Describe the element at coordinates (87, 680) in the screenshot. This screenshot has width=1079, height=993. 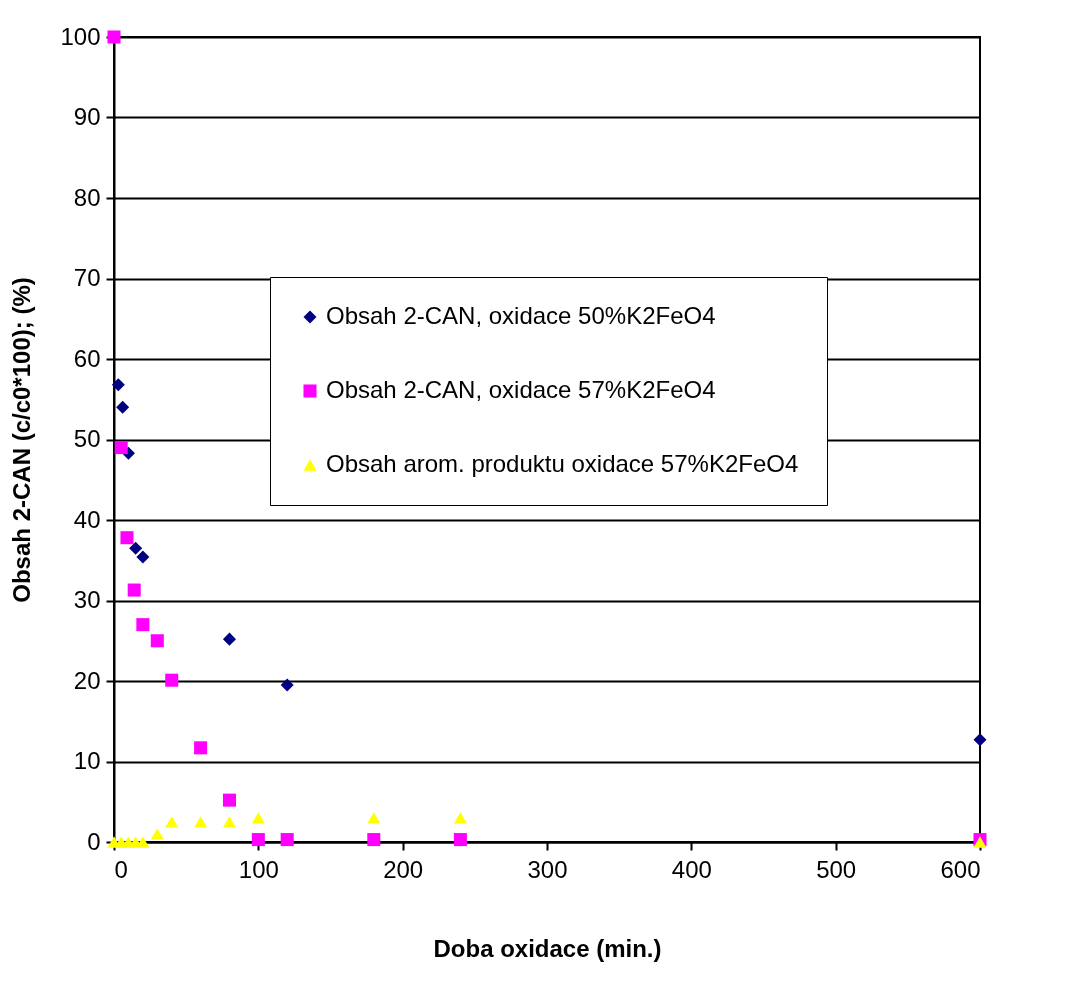
I see `y-tick-label: 20` at that location.